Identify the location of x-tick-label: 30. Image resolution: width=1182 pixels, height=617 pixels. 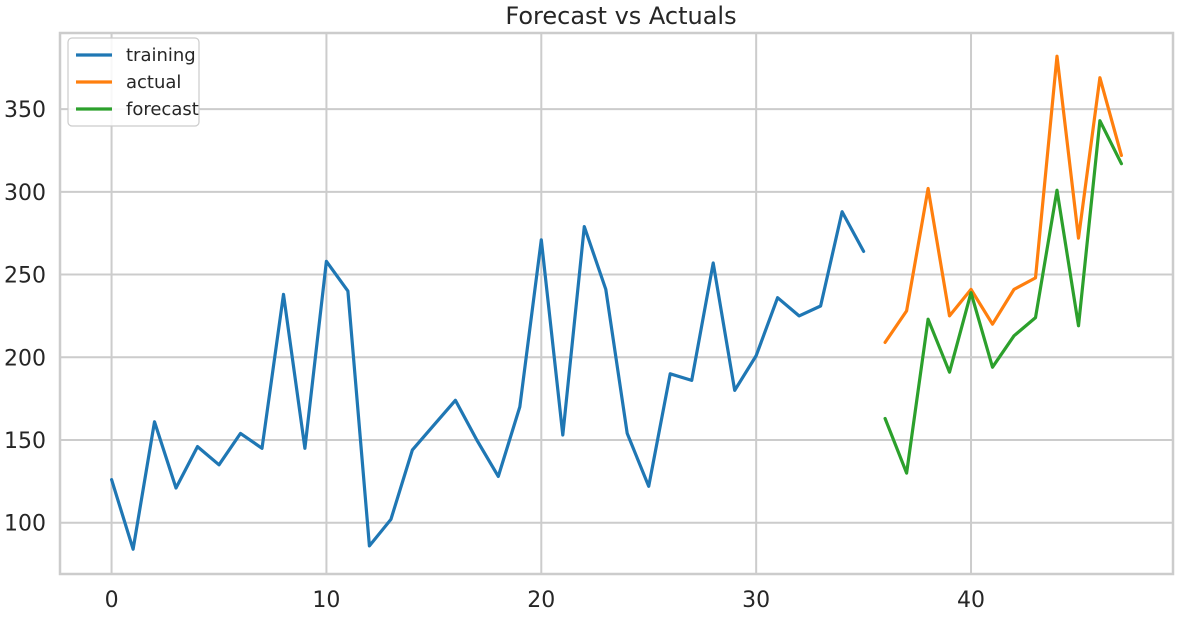
(756, 600).